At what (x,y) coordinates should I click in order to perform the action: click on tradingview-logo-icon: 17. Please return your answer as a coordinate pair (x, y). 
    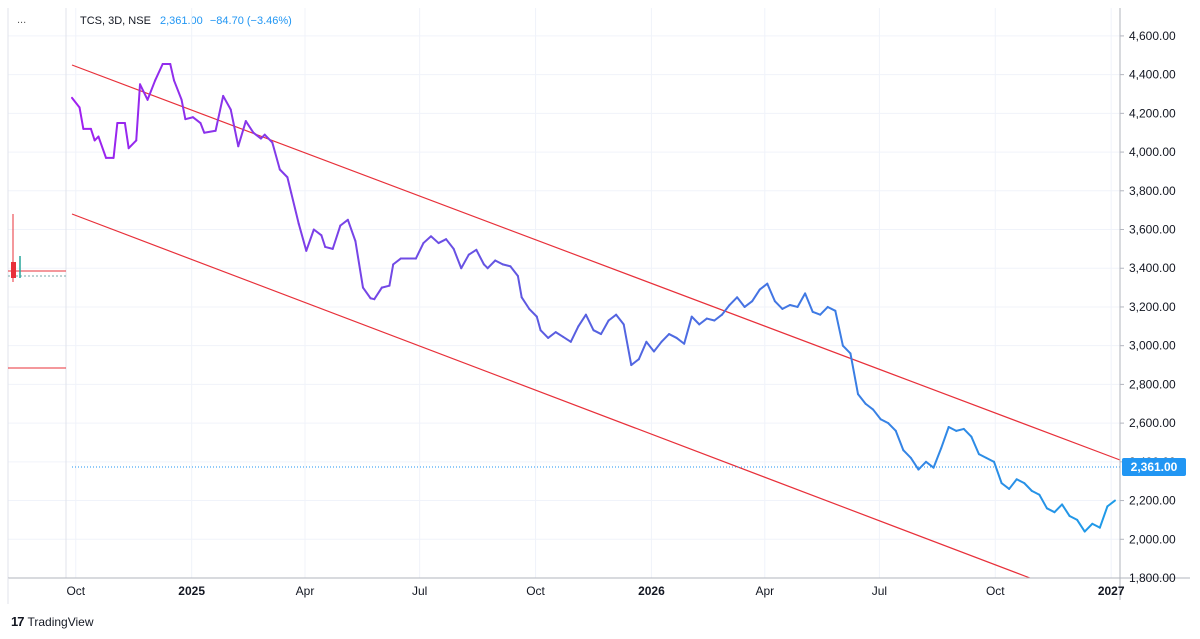
    Looking at the image, I should click on (18, 621).